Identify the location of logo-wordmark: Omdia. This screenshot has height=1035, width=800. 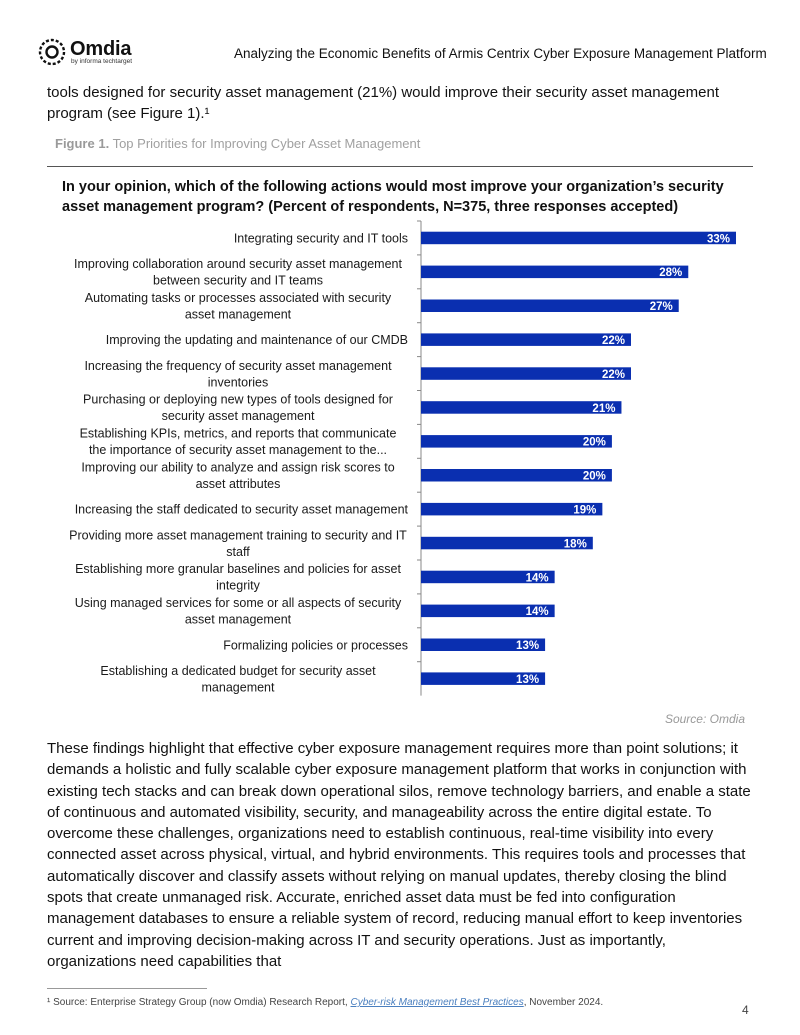
(101, 49).